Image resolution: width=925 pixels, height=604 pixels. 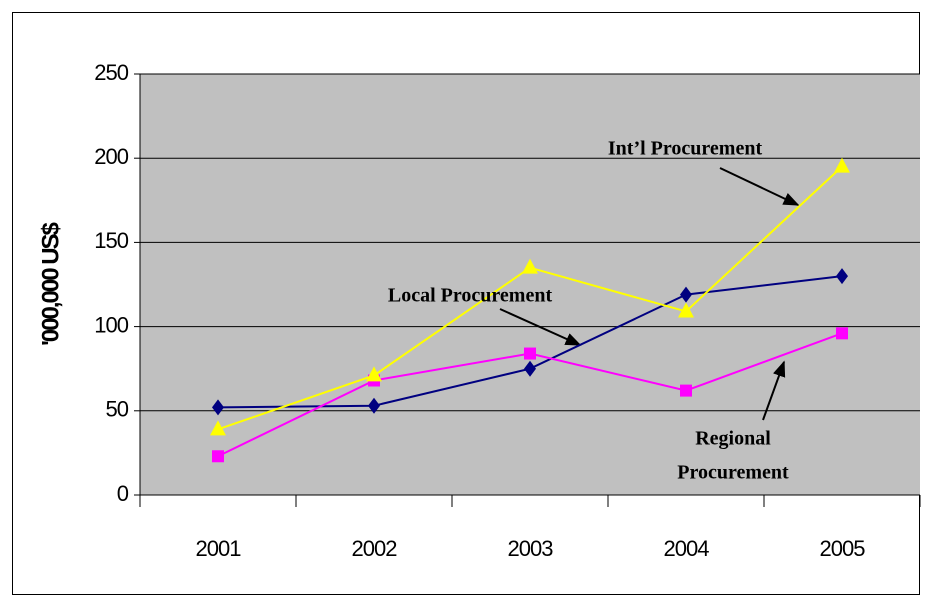 What do you see at coordinates (470, 296) in the screenshot?
I see `annotation: Local Procurement` at bounding box center [470, 296].